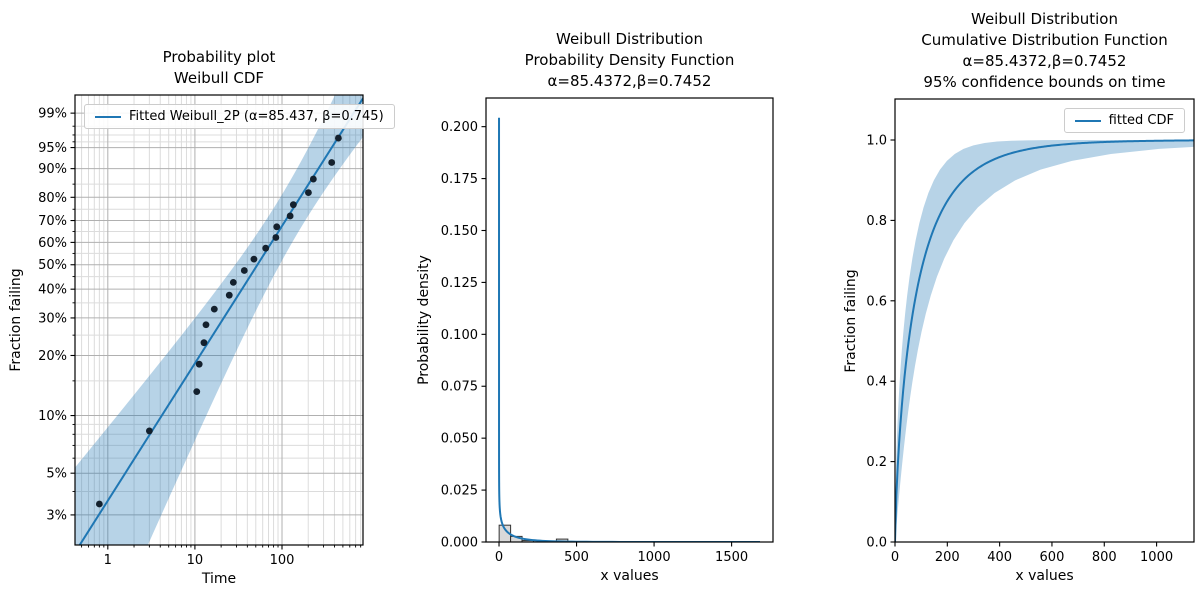 The image size is (1200, 600). I want to click on x-tick-label: 10, so click(195, 560).